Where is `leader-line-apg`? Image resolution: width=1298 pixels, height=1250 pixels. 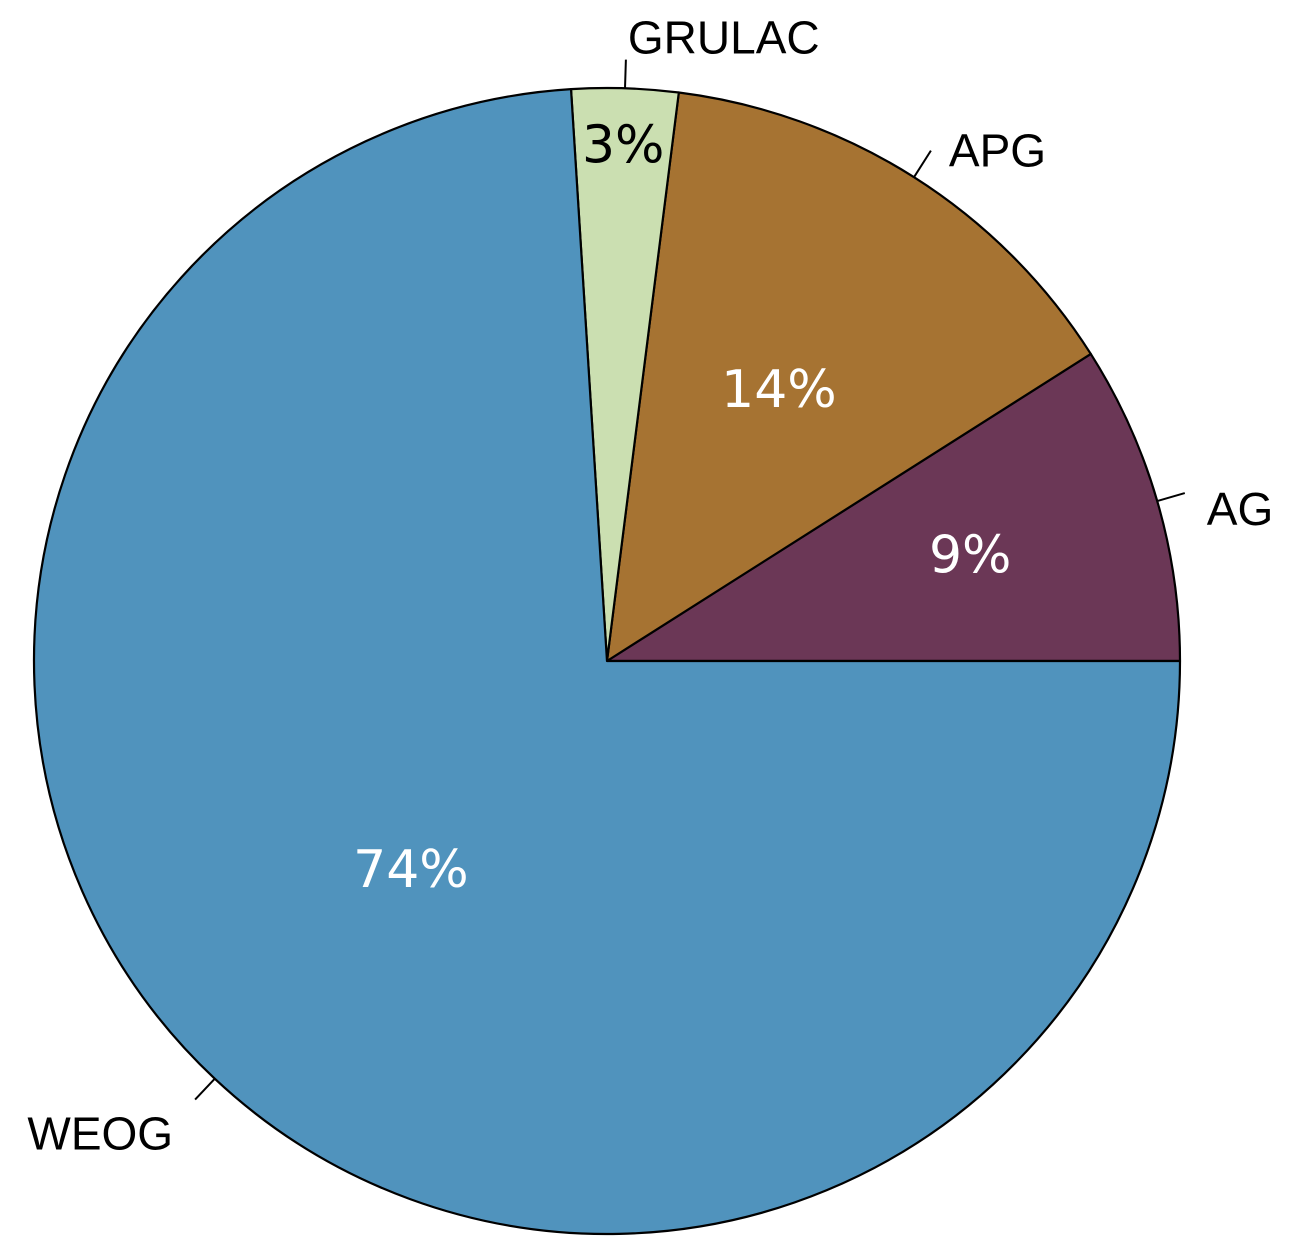 leader-line-apg is located at coordinates (922, 164).